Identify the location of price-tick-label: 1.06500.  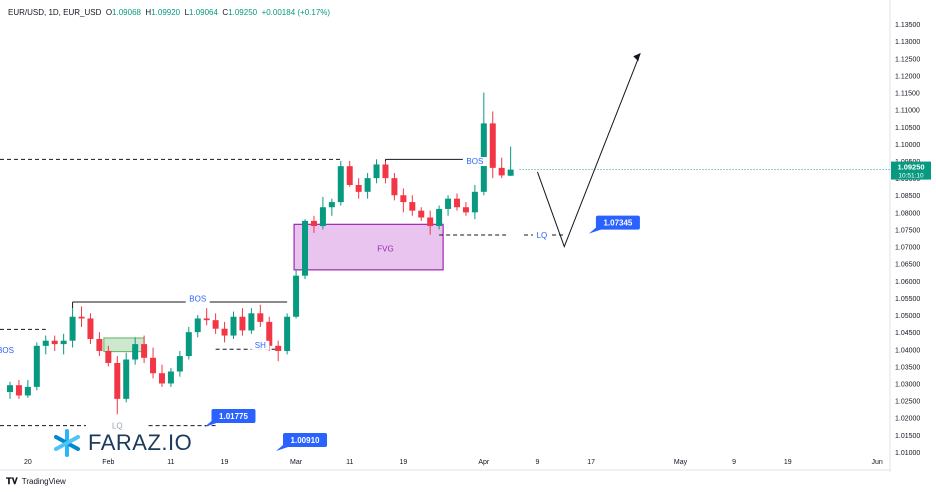
(907, 265).